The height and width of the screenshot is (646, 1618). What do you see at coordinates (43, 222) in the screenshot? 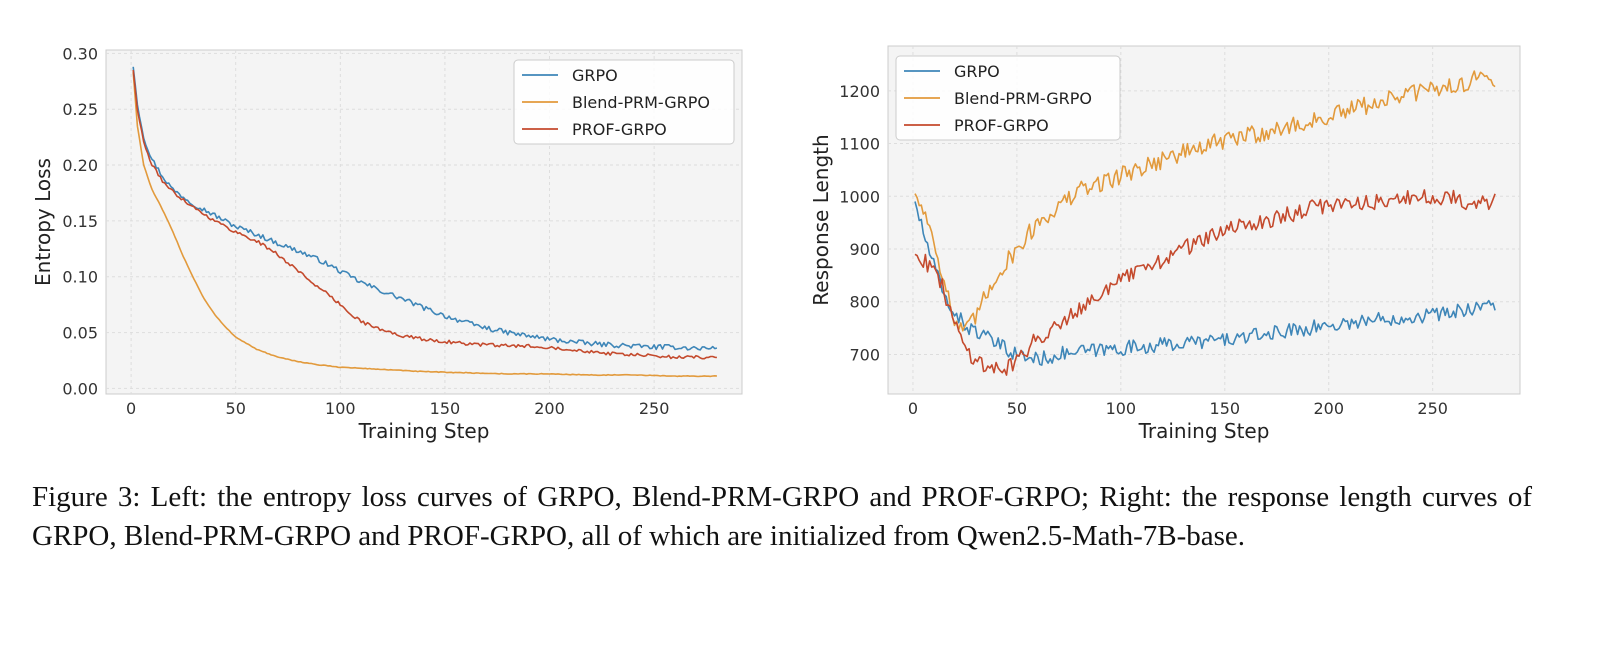
I see `left-y-axis-label: Entropy Loss` at bounding box center [43, 222].